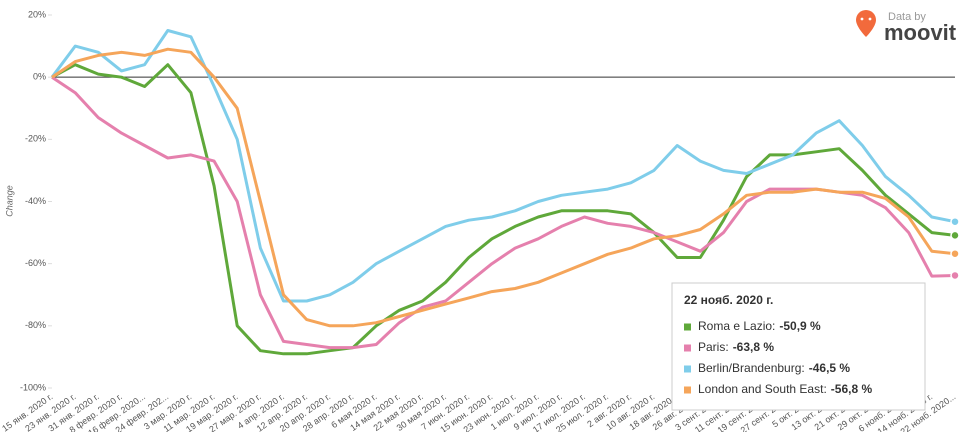 The image size is (974, 432). What do you see at coordinates (751, 368) in the screenshot?
I see `tooltip-series-name: Berlin/Brandenburg:` at bounding box center [751, 368].